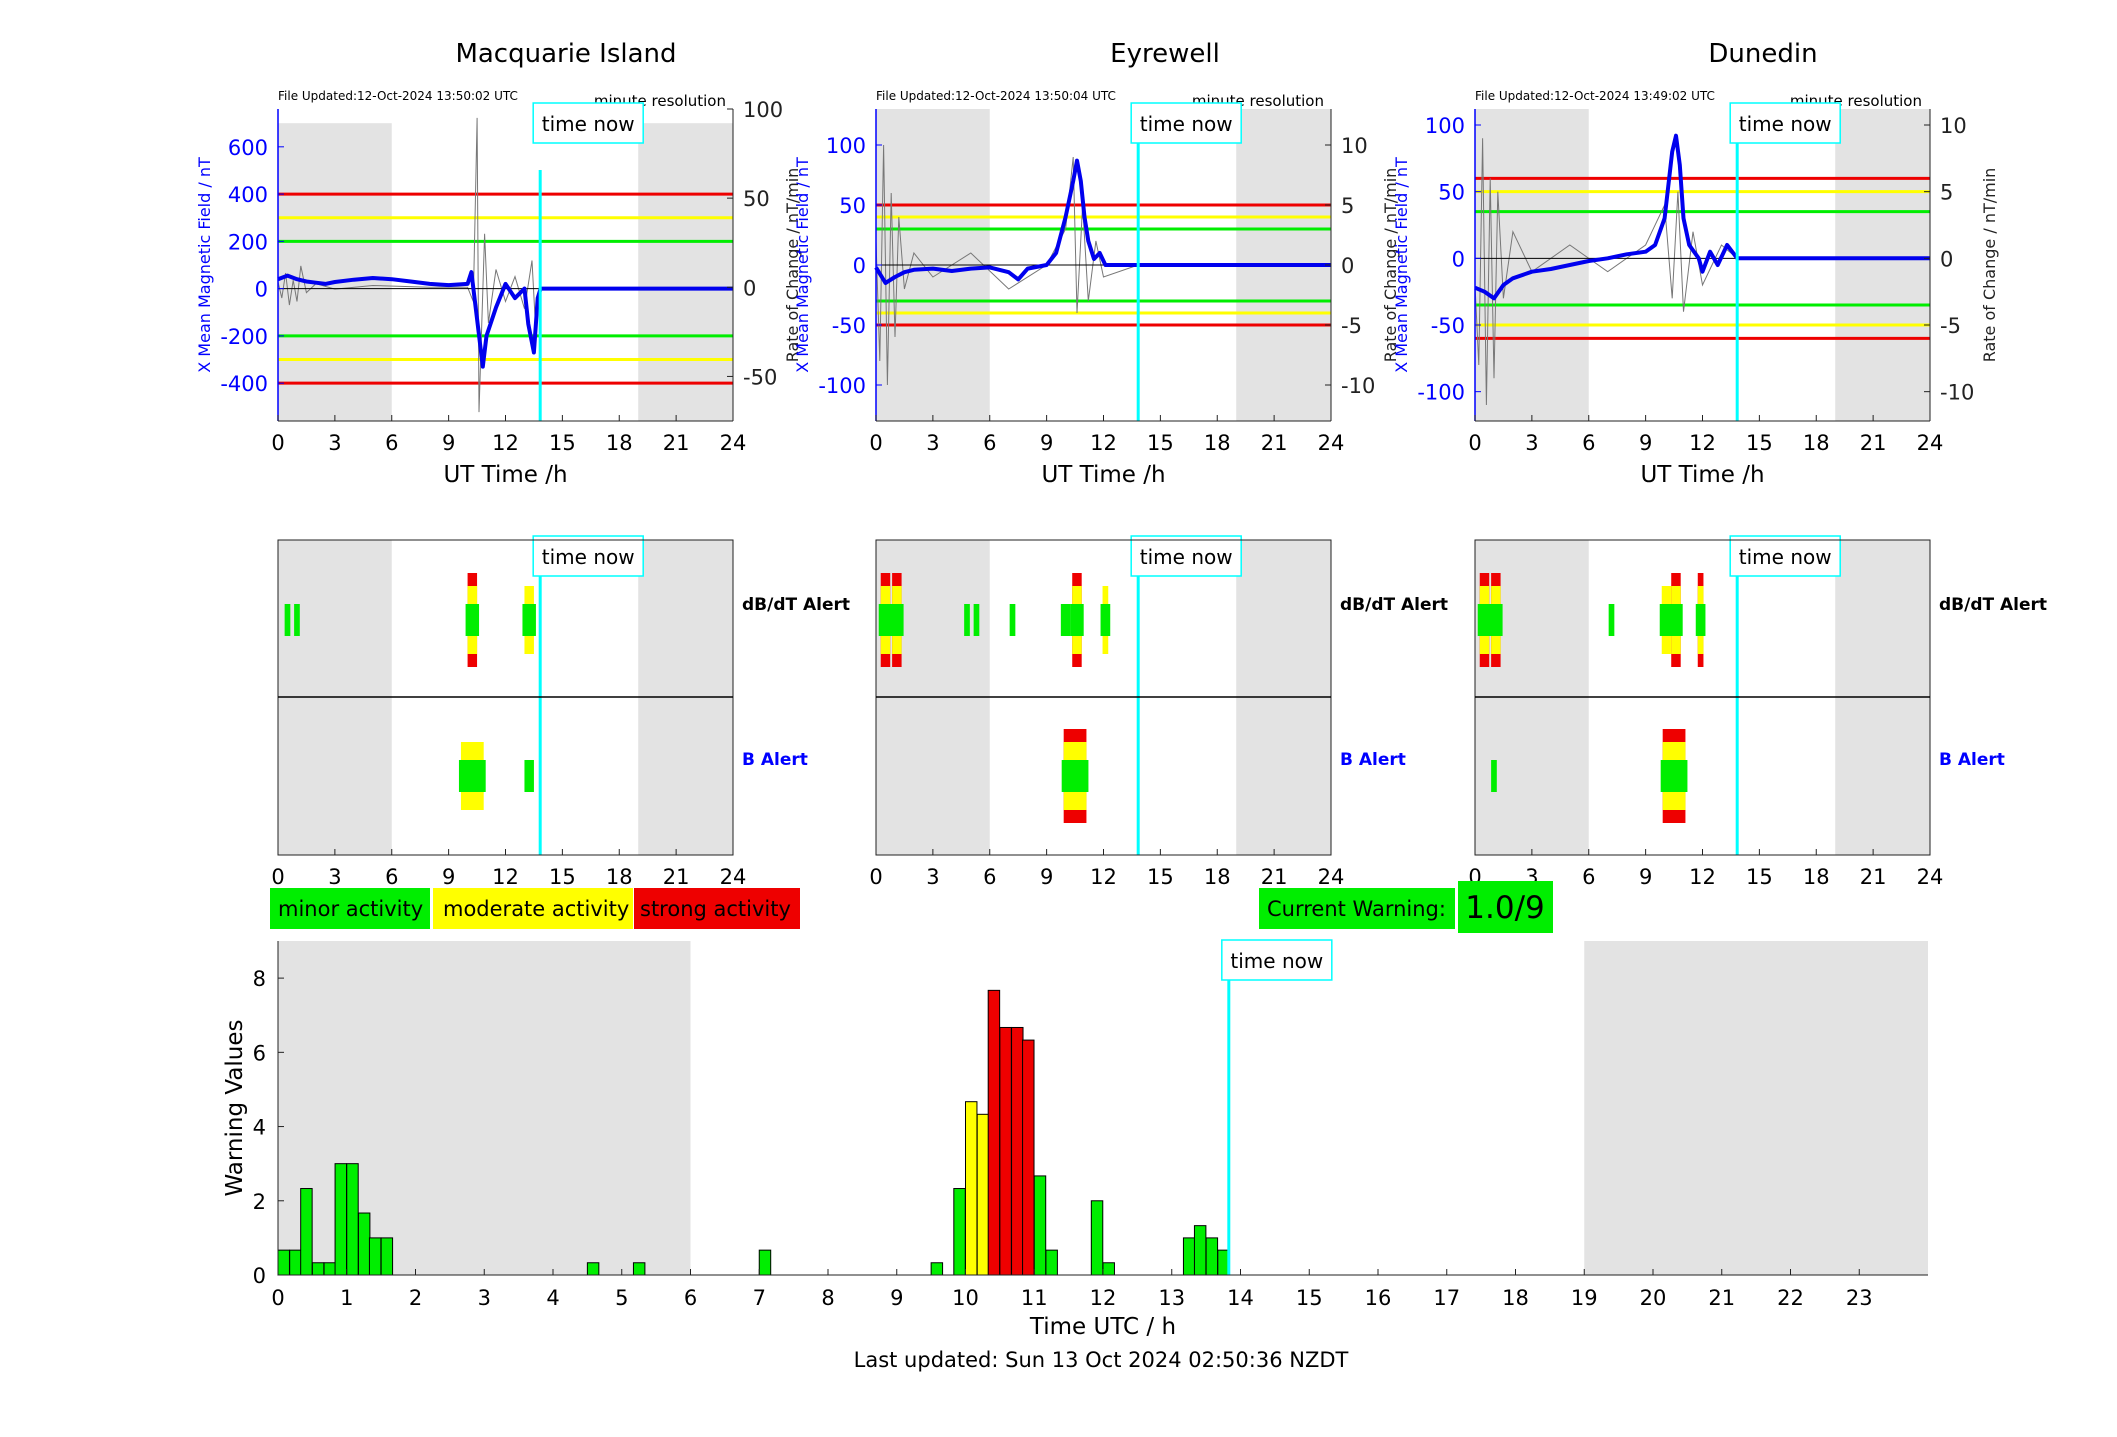 This screenshot has height=1437, width=2117. Describe the element at coordinates (1356, 909) in the screenshot. I see `current-warning-label: Current Warning:` at that location.